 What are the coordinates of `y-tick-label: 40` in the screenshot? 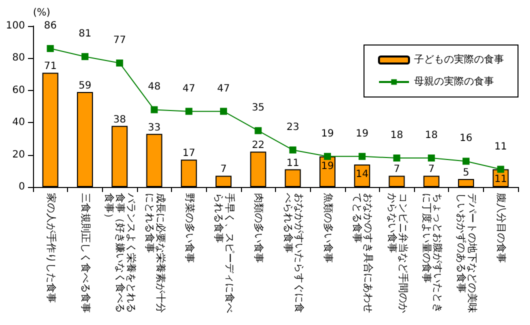 It's located at (18, 122).